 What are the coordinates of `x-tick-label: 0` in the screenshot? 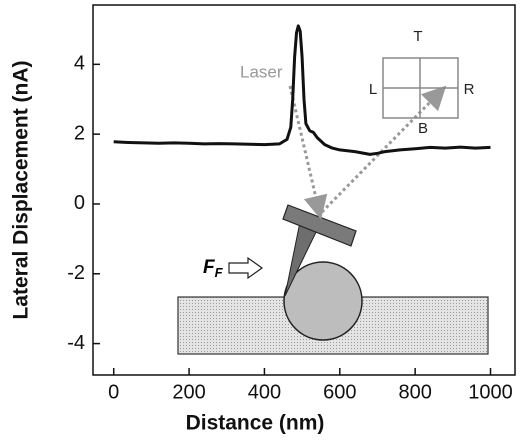 It's located at (113, 392).